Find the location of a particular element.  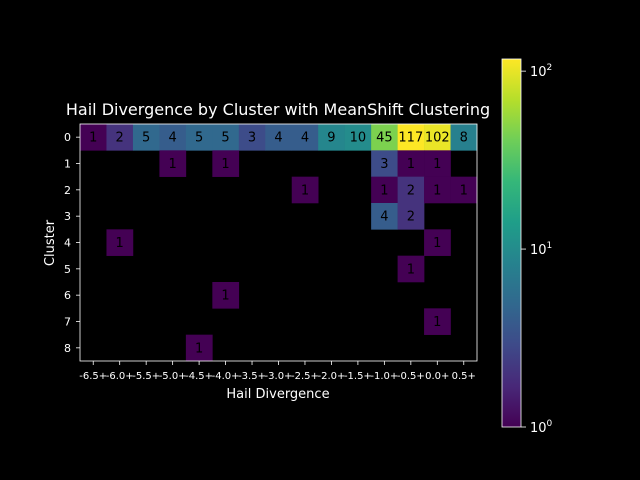

x-tick-label: -6.5+ is located at coordinates (93, 376).